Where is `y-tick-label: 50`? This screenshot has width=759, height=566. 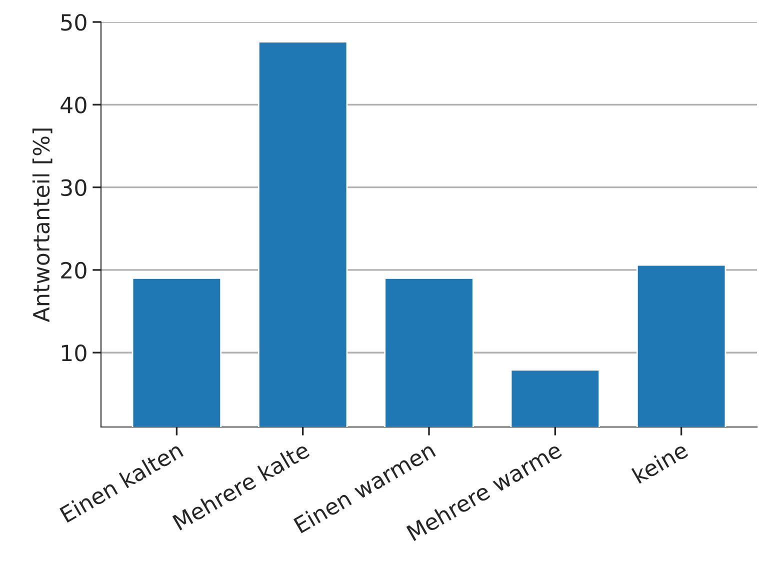
y-tick-label: 50 is located at coordinates (73, 22).